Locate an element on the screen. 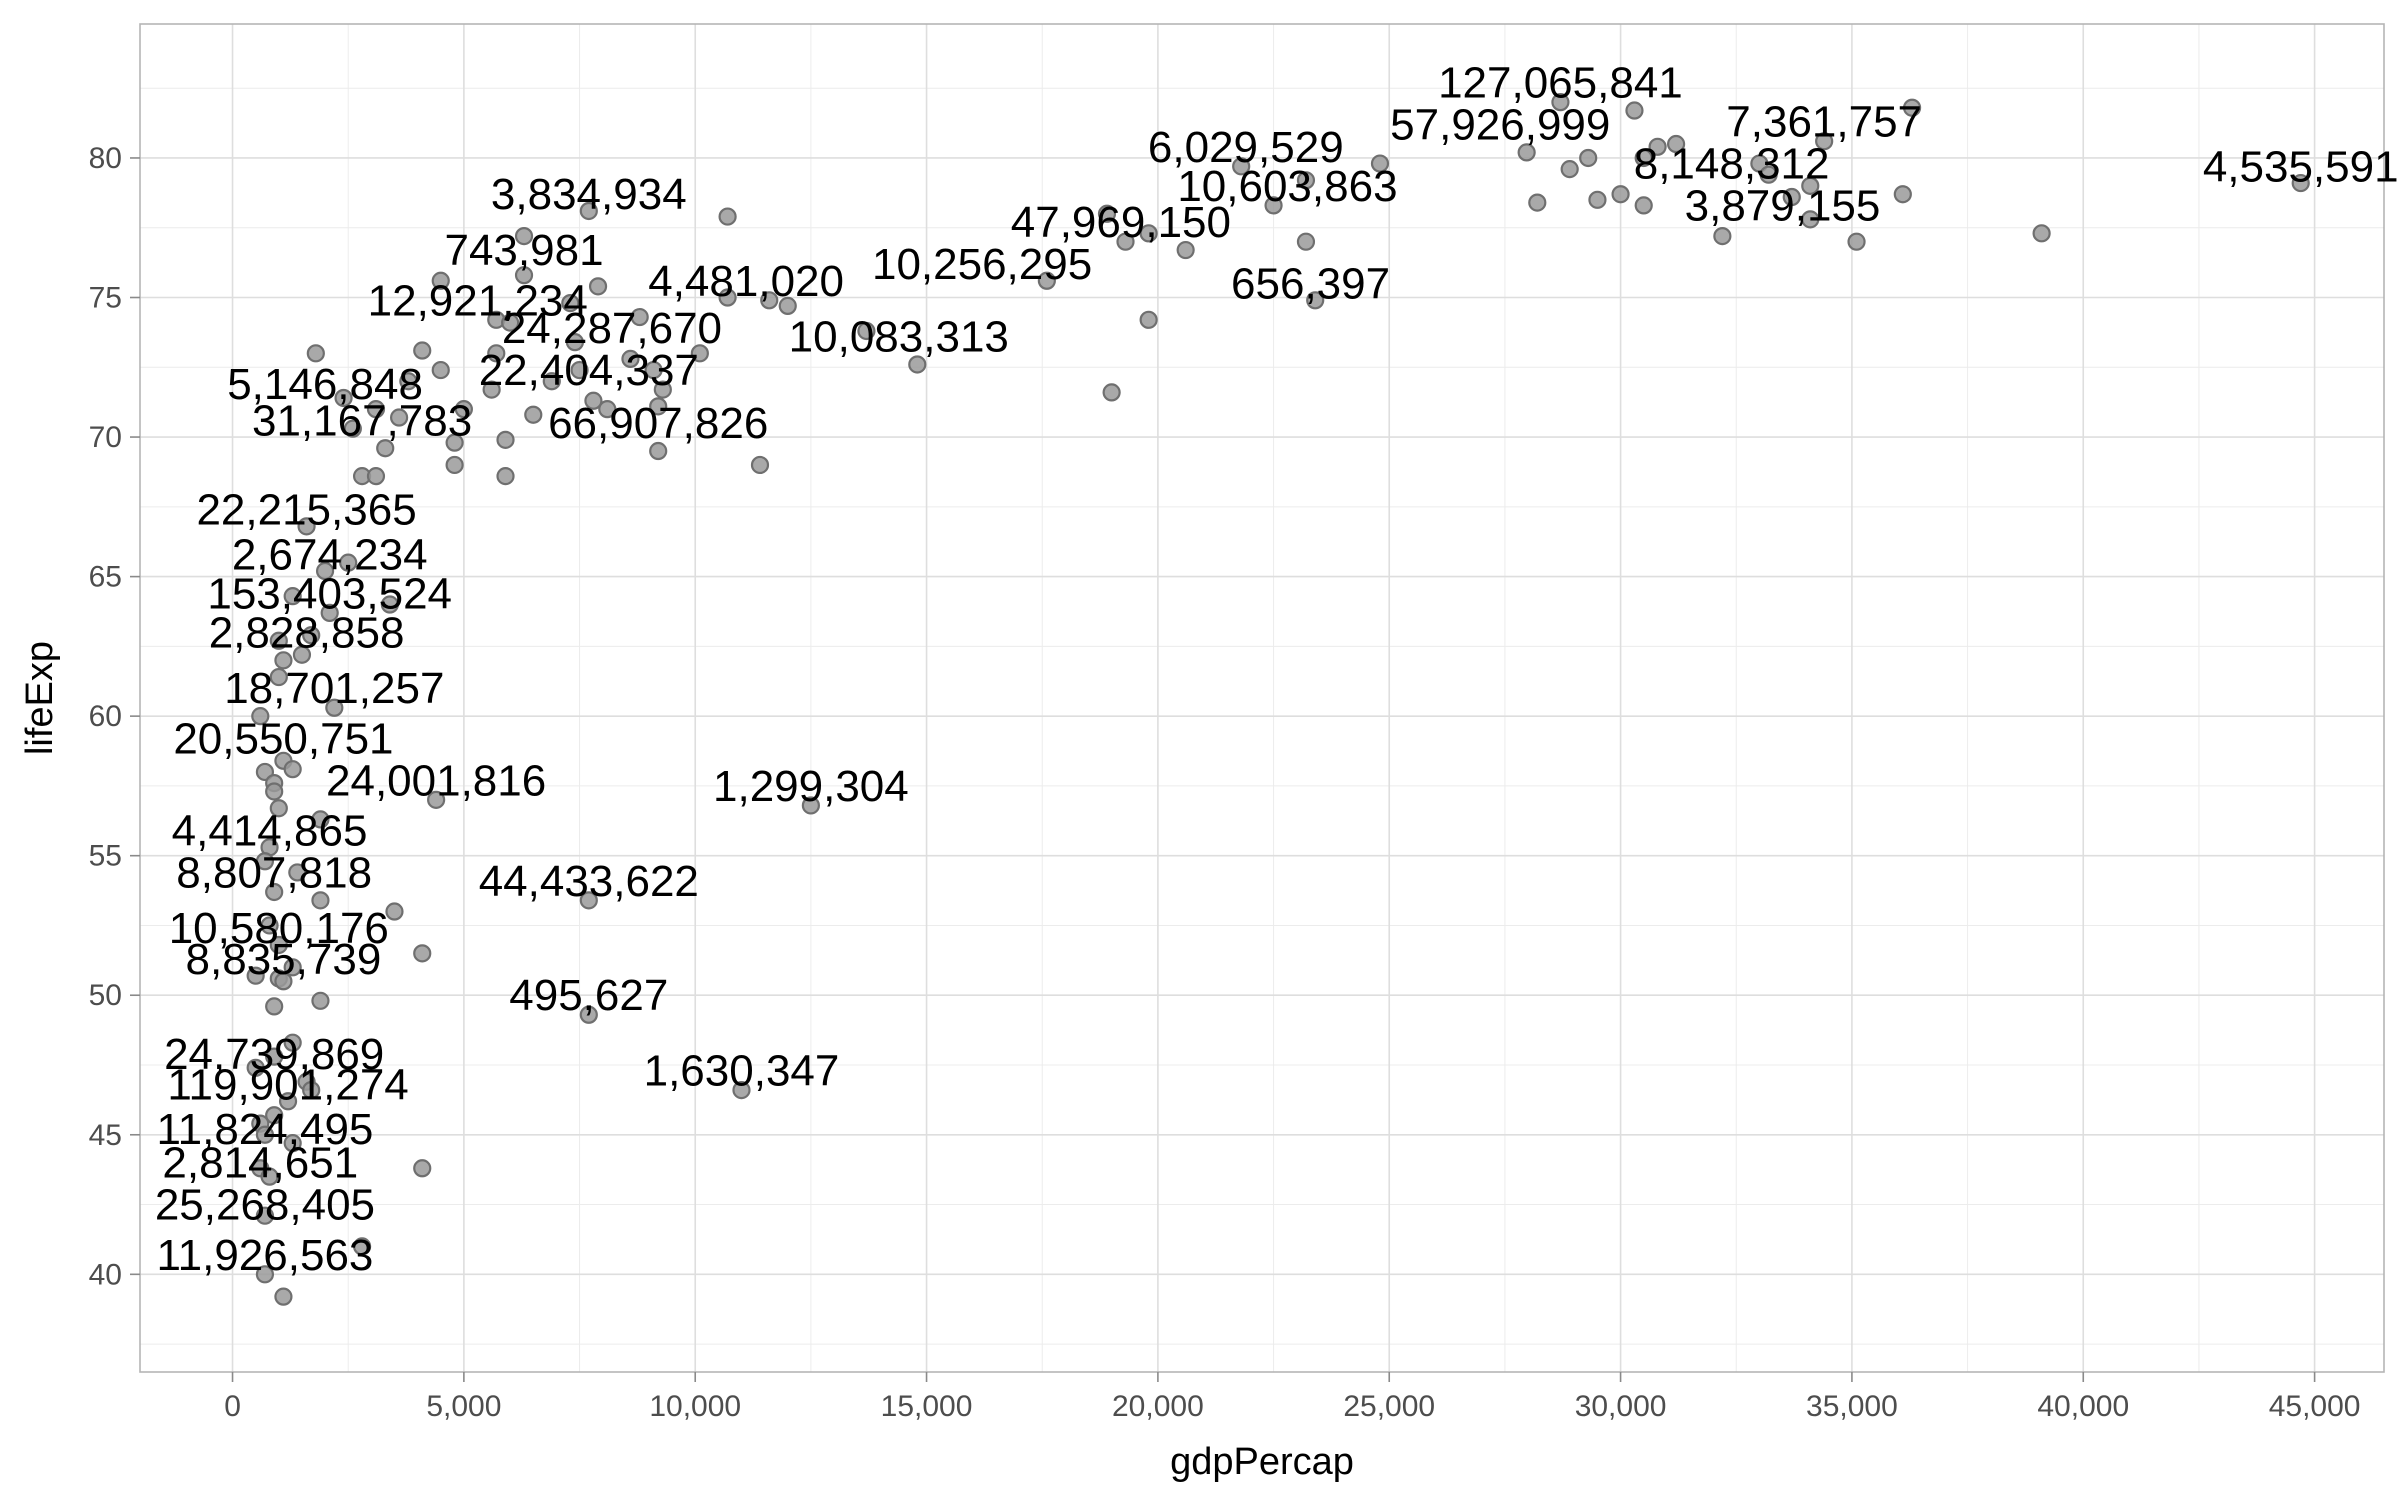  point-label: 25,268,405 is located at coordinates (265, 1205).